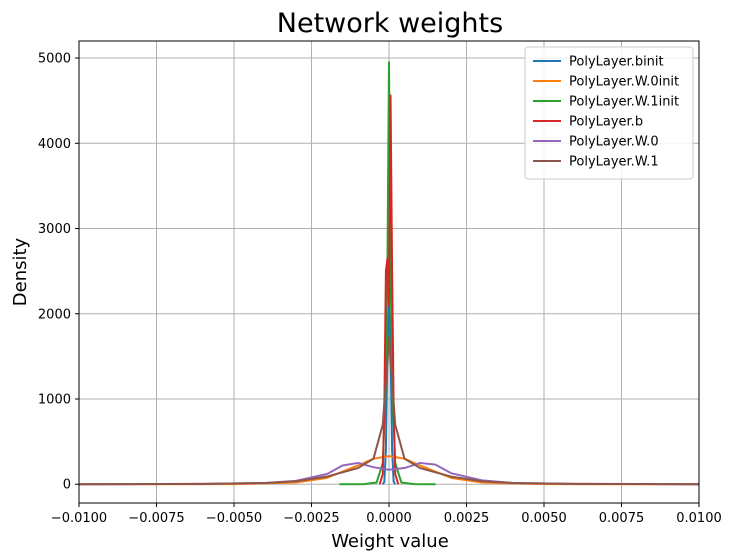 The image size is (733, 560). What do you see at coordinates (624, 102) in the screenshot?
I see `legend-label: PolyLayer.W.1init` at bounding box center [624, 102].